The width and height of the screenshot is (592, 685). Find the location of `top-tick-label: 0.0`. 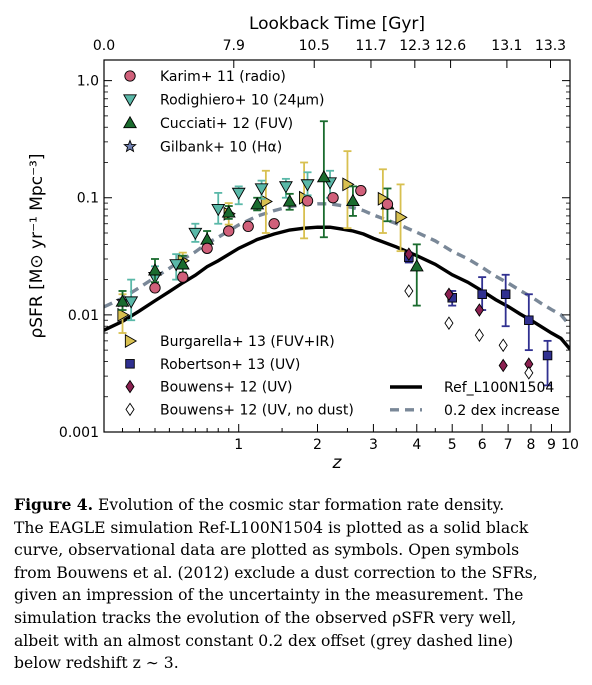

top-tick-label: 0.0 is located at coordinates (104, 46).